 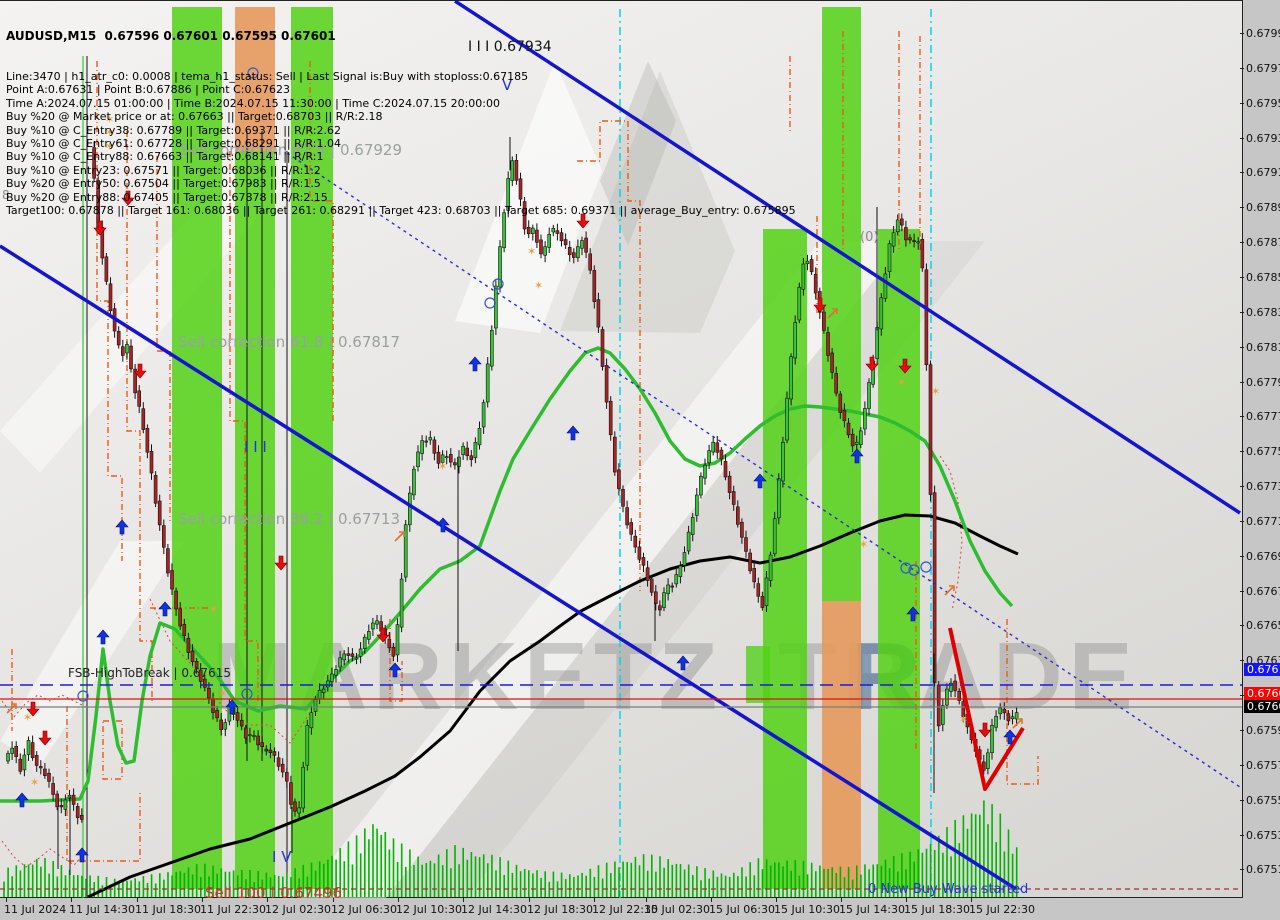 What do you see at coordinates (1263, 591) in the screenshot?
I see `price-tick-label: 0.67675` at bounding box center [1263, 591].